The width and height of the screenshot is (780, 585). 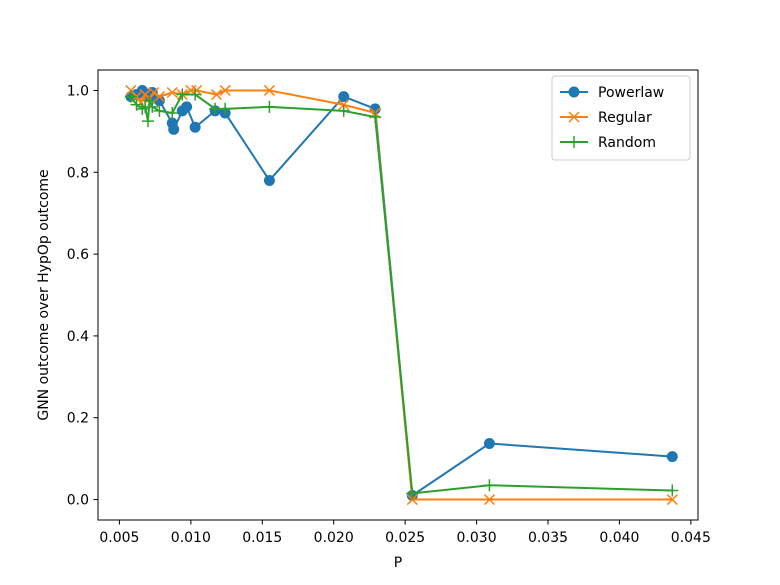 I want to click on x-tick-label: 0.020, so click(x=334, y=538).